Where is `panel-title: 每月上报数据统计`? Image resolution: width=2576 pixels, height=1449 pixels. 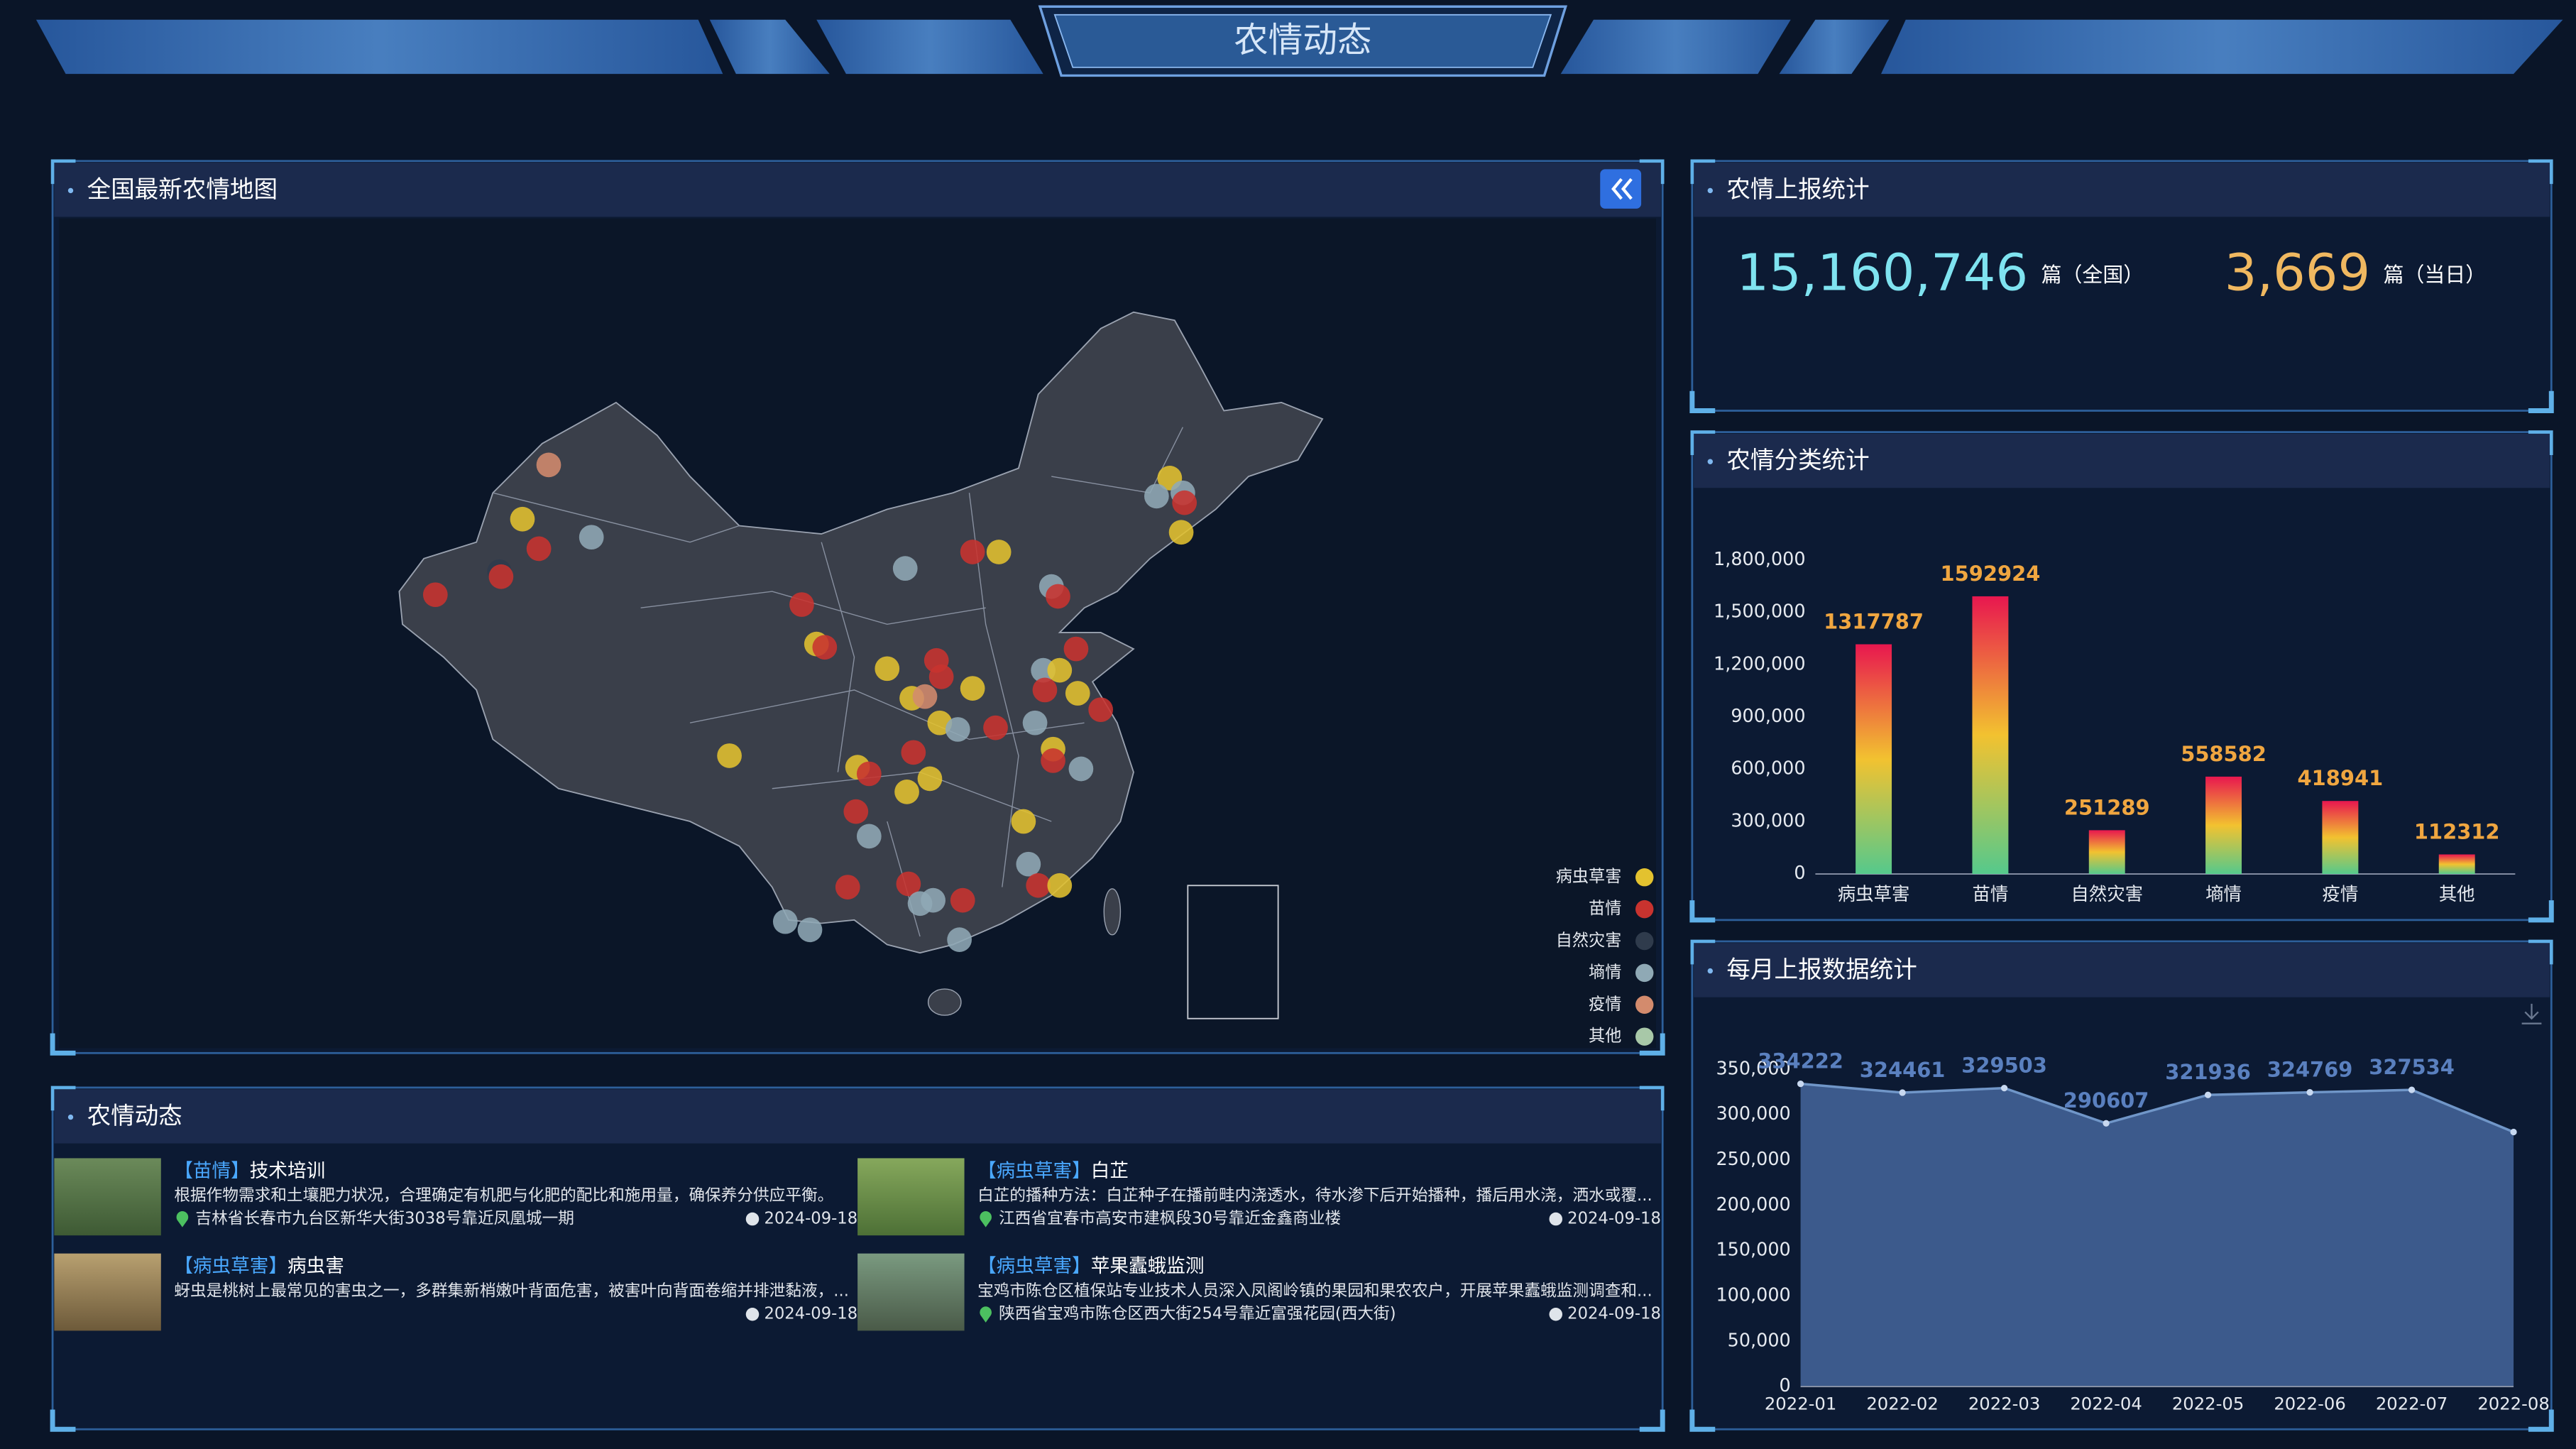
panel-title: 每月上报数据统计 is located at coordinates (1821, 969).